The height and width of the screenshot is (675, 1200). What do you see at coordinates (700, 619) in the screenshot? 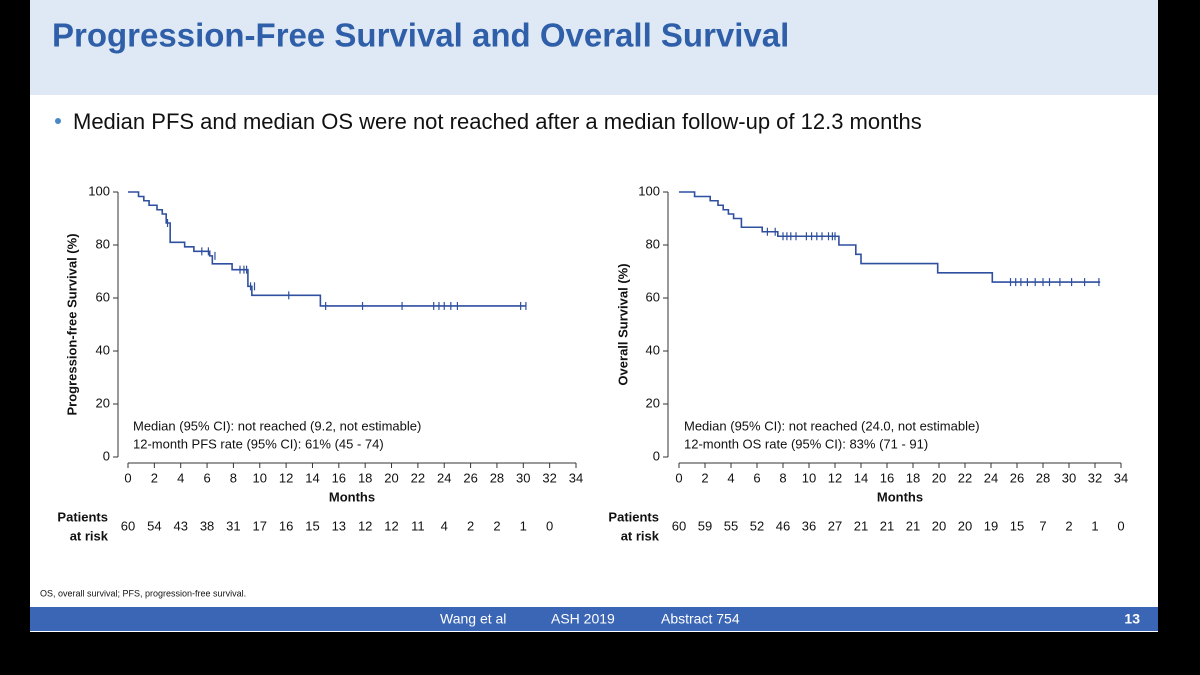
I see `footer-abstract: Abstract 754` at bounding box center [700, 619].